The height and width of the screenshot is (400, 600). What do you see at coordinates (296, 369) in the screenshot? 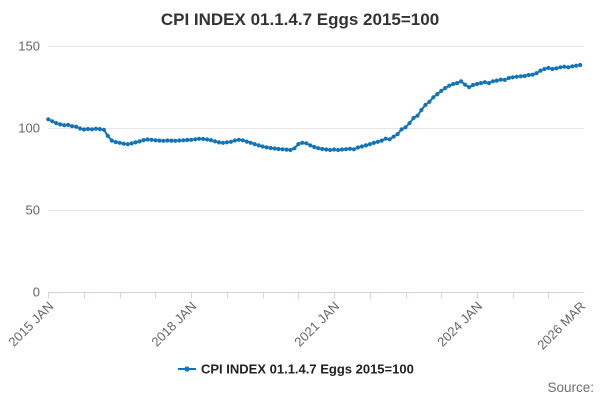
I see `legend-item-eggs: CPI INDEX 01.1.4.7 Eggs 2015=100` at bounding box center [296, 369].